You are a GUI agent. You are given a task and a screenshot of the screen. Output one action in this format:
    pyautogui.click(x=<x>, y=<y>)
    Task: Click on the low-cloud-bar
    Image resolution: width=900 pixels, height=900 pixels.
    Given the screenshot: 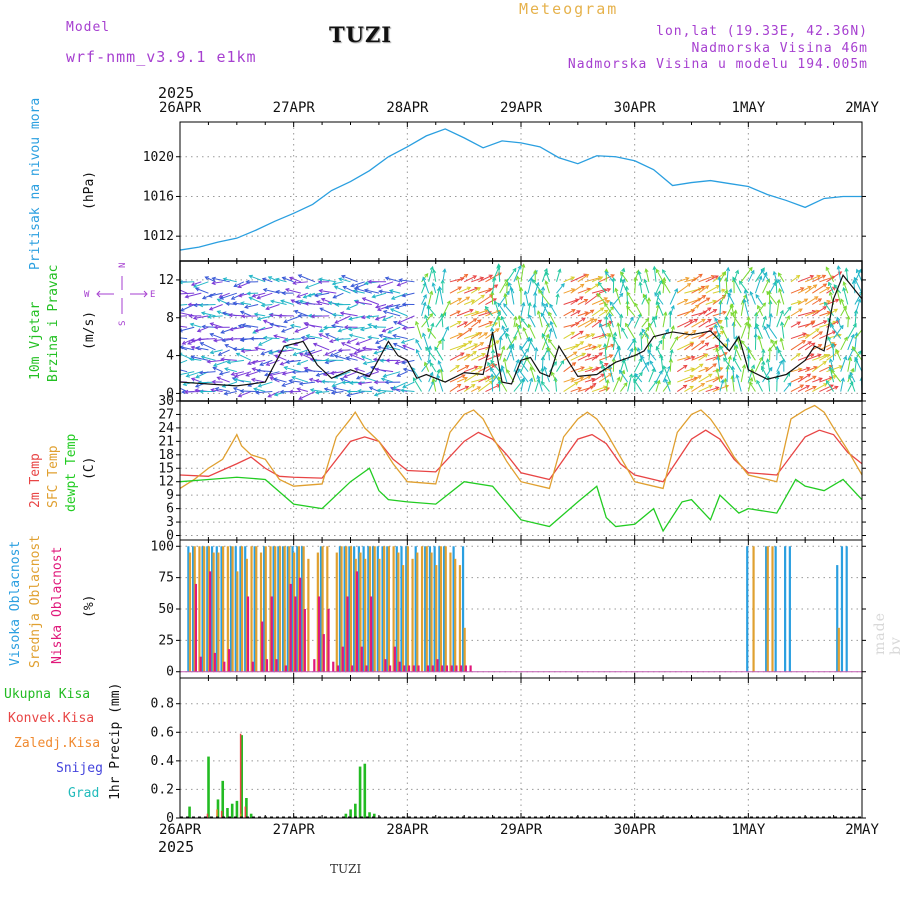 What is the action you would take?
    pyautogui.click(x=385, y=665)
    